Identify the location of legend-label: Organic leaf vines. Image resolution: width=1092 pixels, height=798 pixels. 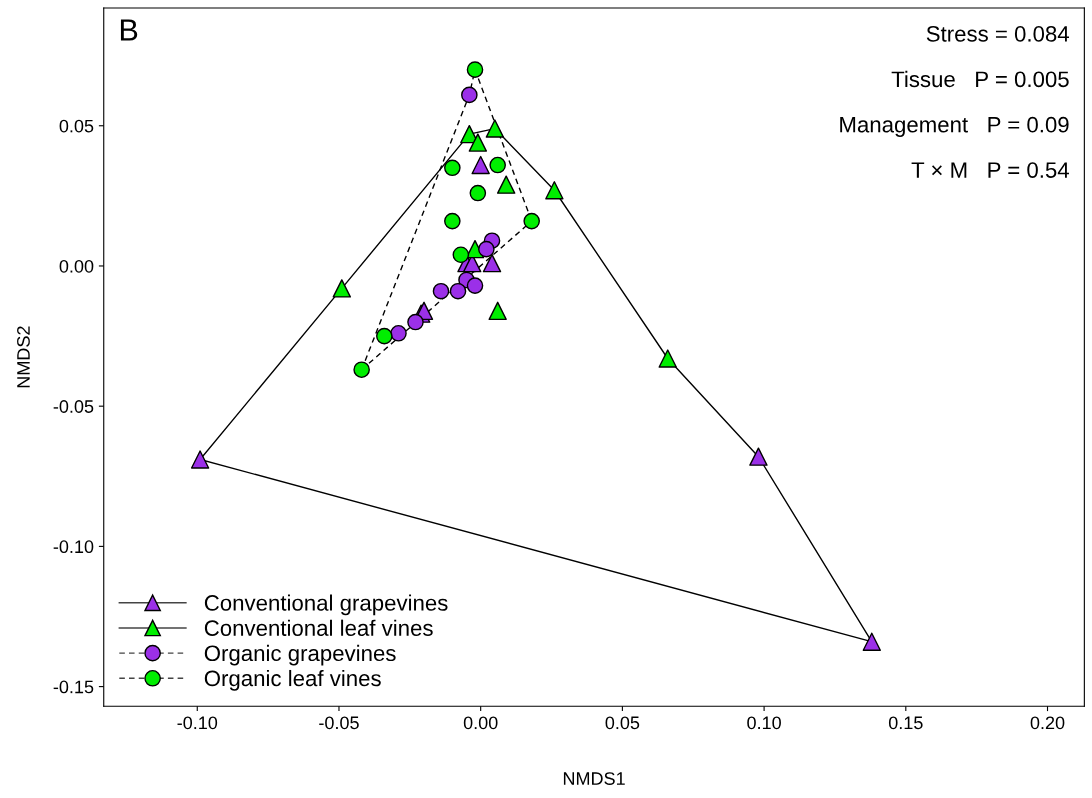
(292, 680).